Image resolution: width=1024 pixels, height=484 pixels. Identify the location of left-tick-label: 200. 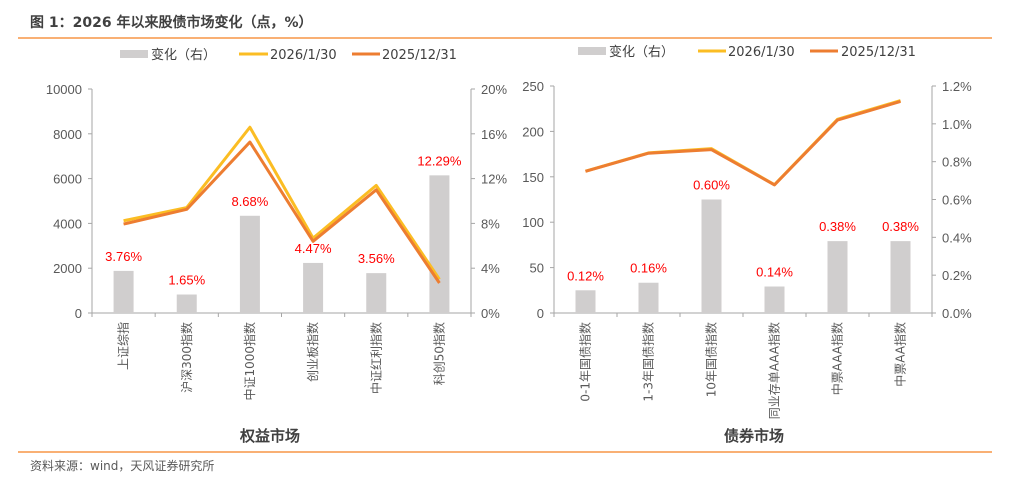
(533, 131).